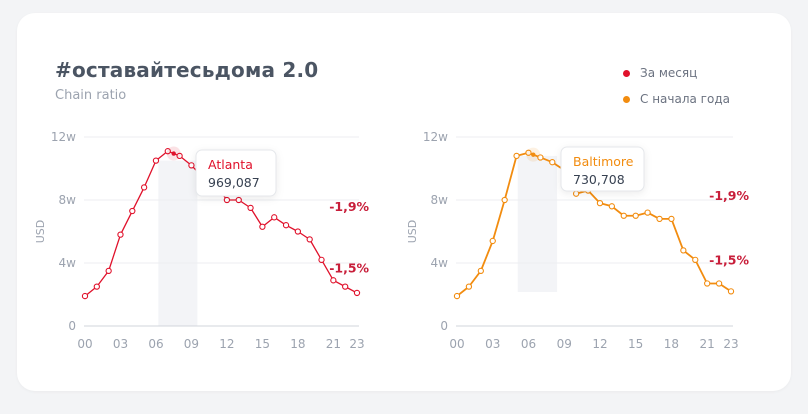 The image size is (808, 414). I want to click on tooltip-value: 969,087, so click(234, 182).